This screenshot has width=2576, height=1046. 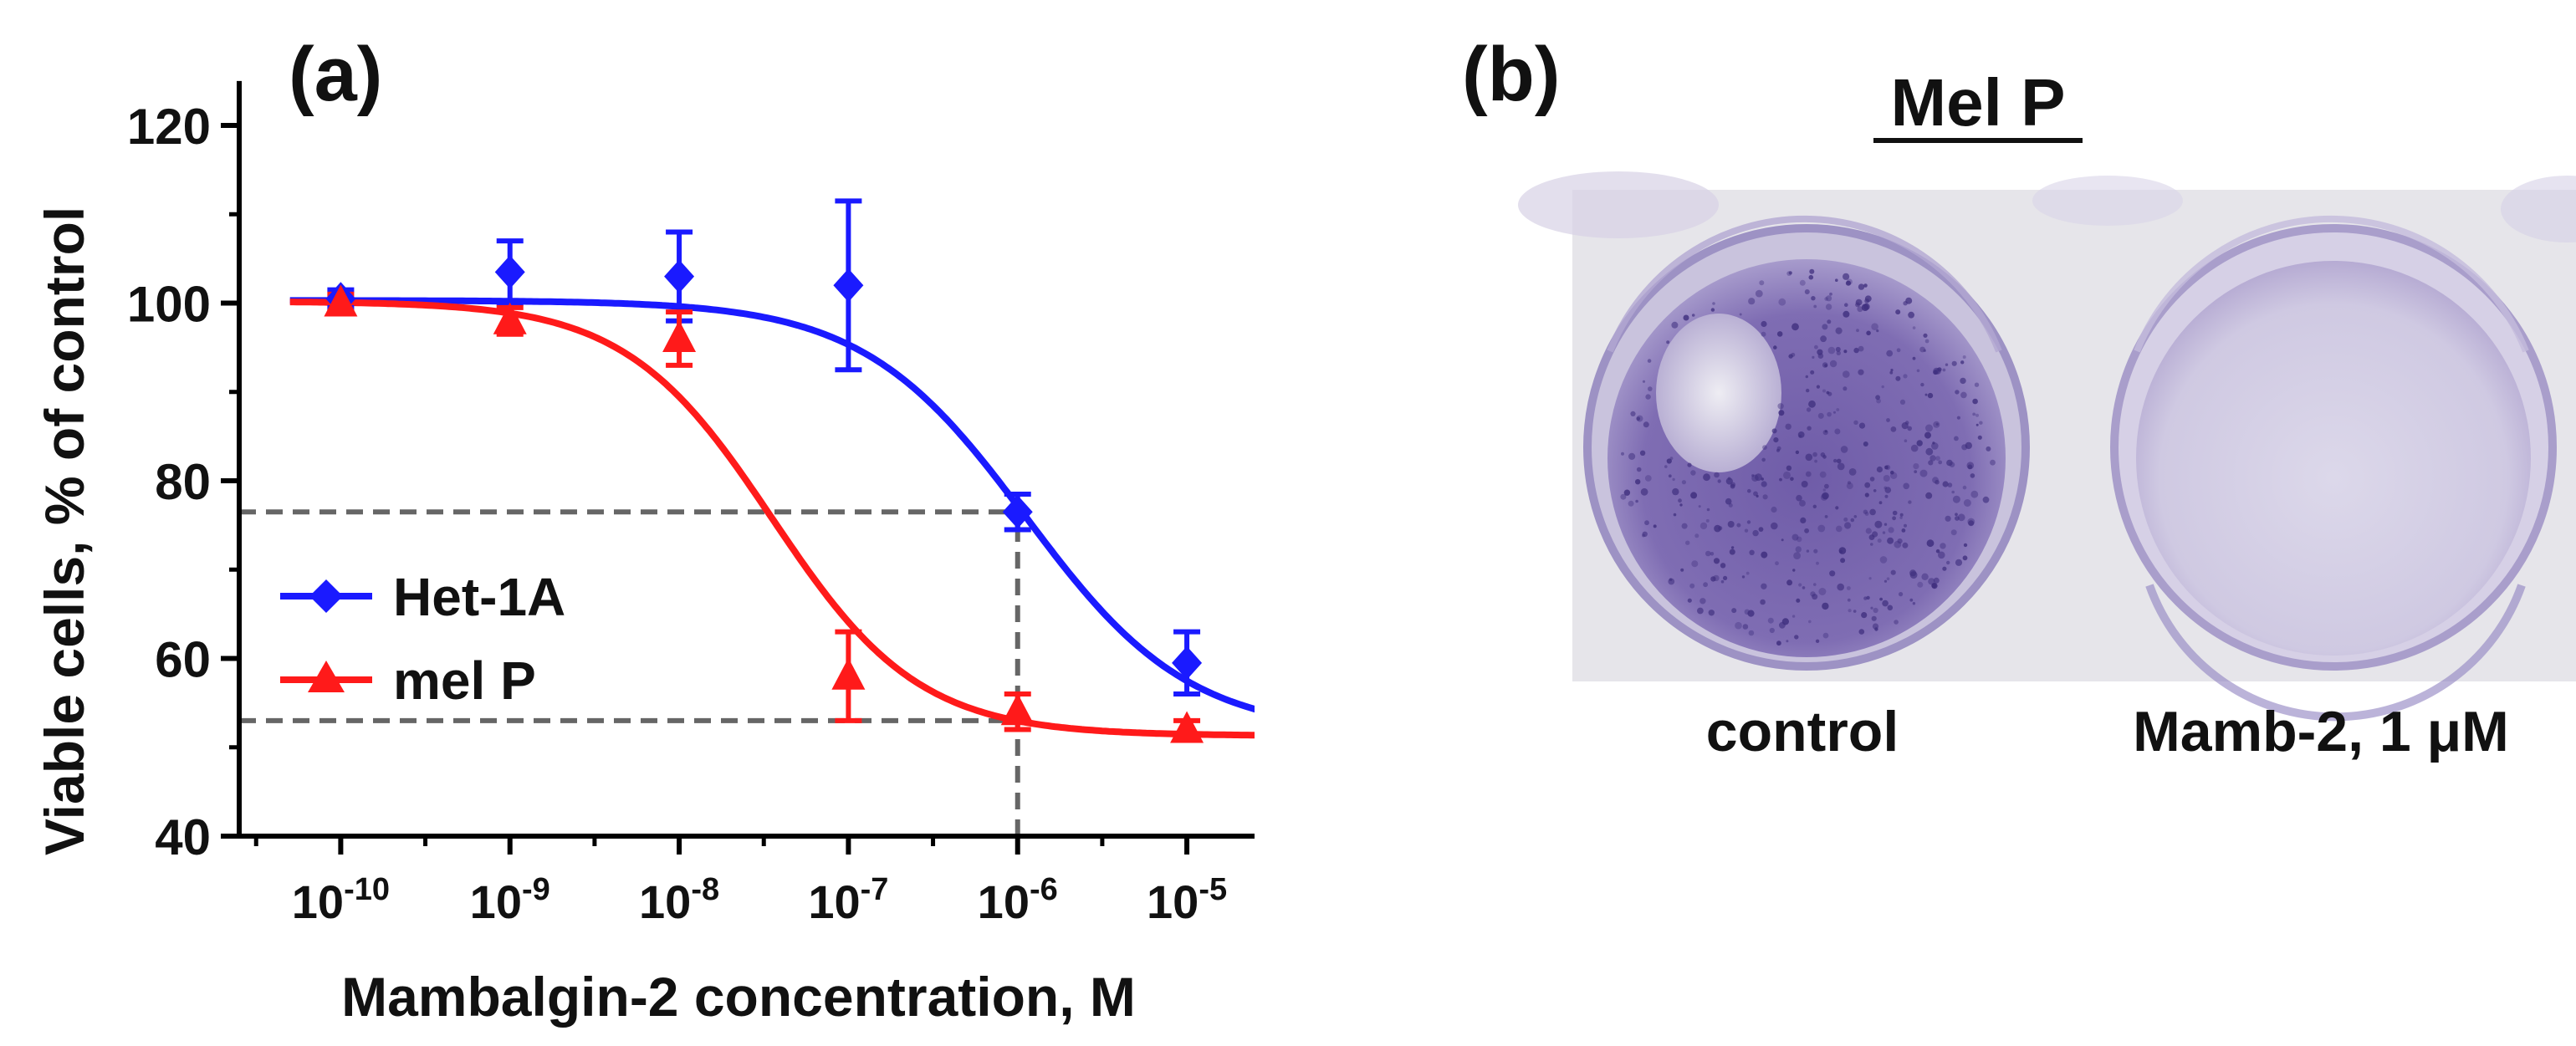 I want to click on legend-item-het1a: Het-1A, so click(x=422, y=597).